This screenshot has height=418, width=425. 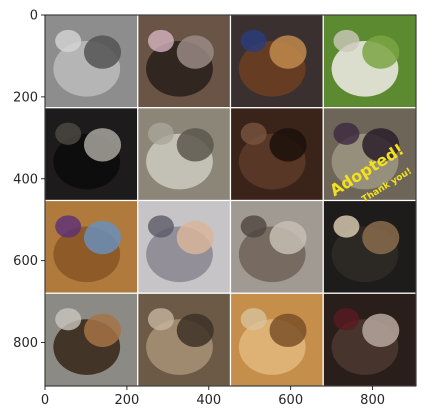 I want to click on photo-tile-german-shepherd, so click(x=92, y=339).